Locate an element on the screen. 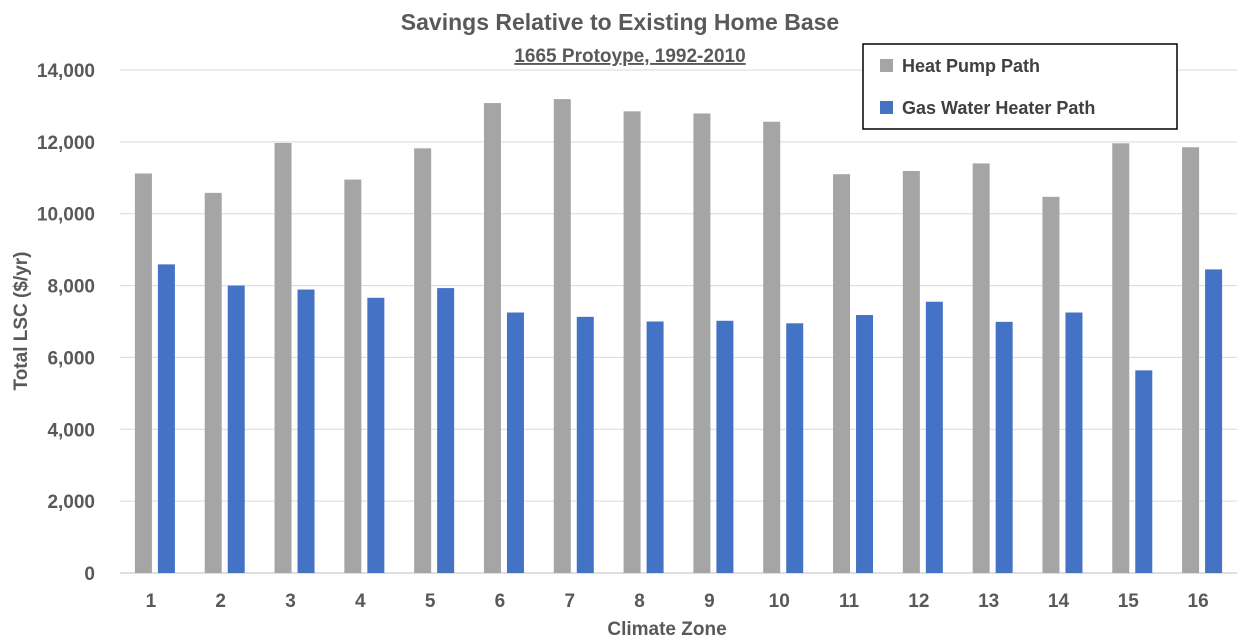 The width and height of the screenshot is (1240, 639). y-tick-label: 6,000 is located at coordinates (71, 358).